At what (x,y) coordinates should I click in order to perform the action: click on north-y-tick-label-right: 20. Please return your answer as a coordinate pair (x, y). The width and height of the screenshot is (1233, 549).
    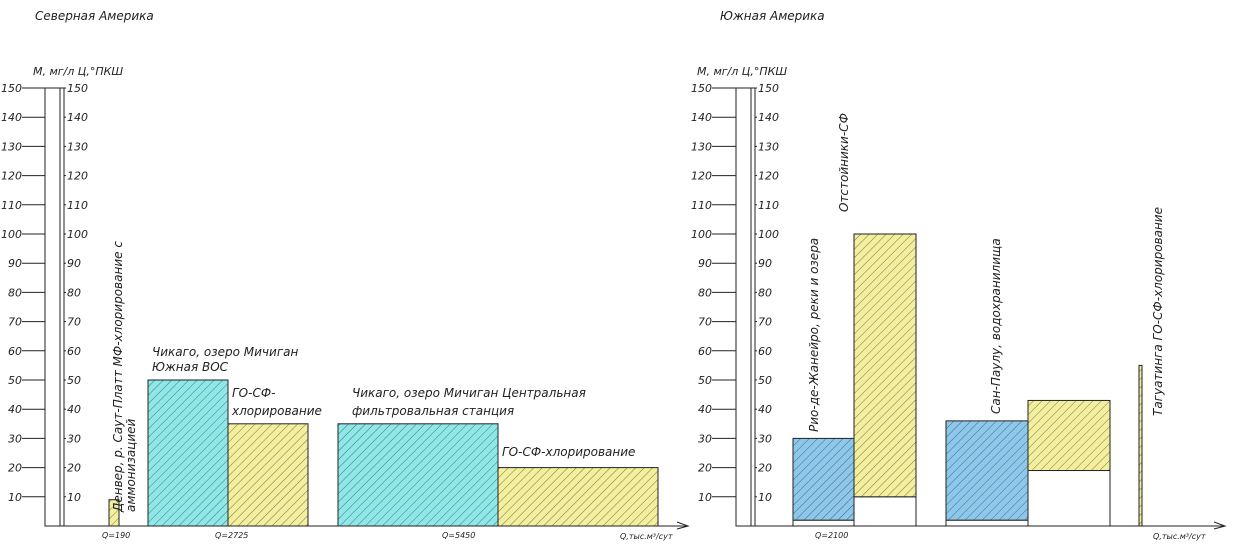
    Looking at the image, I should click on (74, 468).